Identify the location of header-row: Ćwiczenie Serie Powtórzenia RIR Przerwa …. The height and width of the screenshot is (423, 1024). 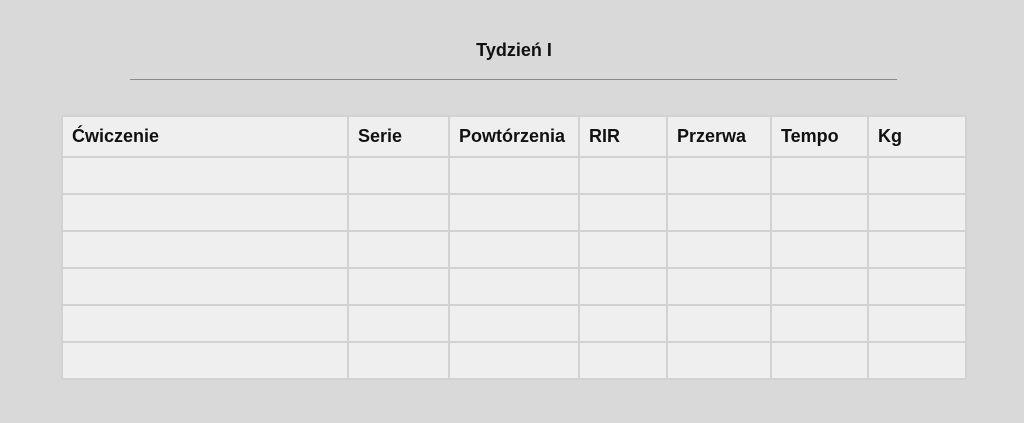
(514, 136).